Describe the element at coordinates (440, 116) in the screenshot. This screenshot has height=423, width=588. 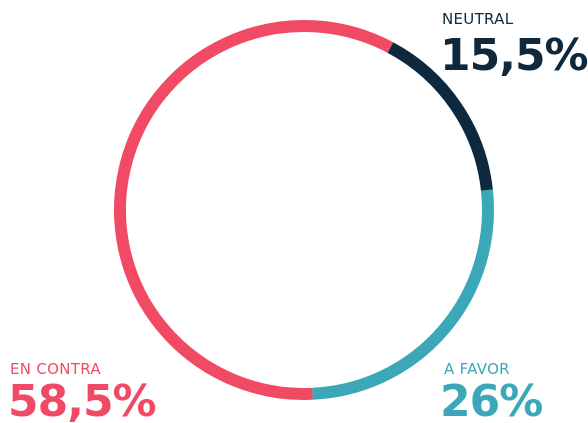
I see `donut-segment` at that location.